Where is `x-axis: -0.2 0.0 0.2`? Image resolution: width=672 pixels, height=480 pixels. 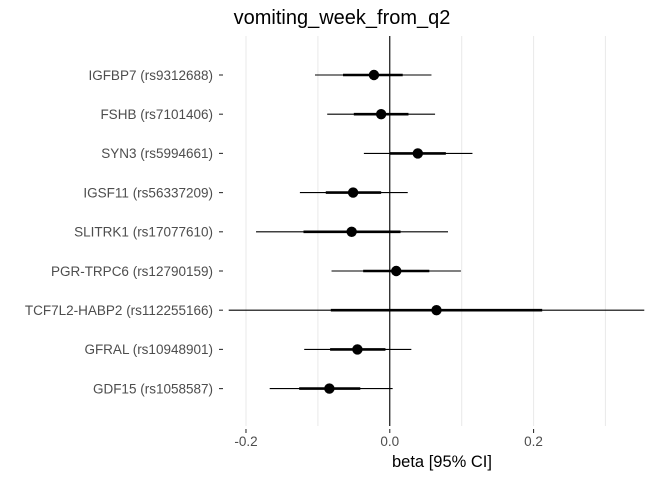
x-axis: -0.2 0.0 0.2 is located at coordinates (388, 439).